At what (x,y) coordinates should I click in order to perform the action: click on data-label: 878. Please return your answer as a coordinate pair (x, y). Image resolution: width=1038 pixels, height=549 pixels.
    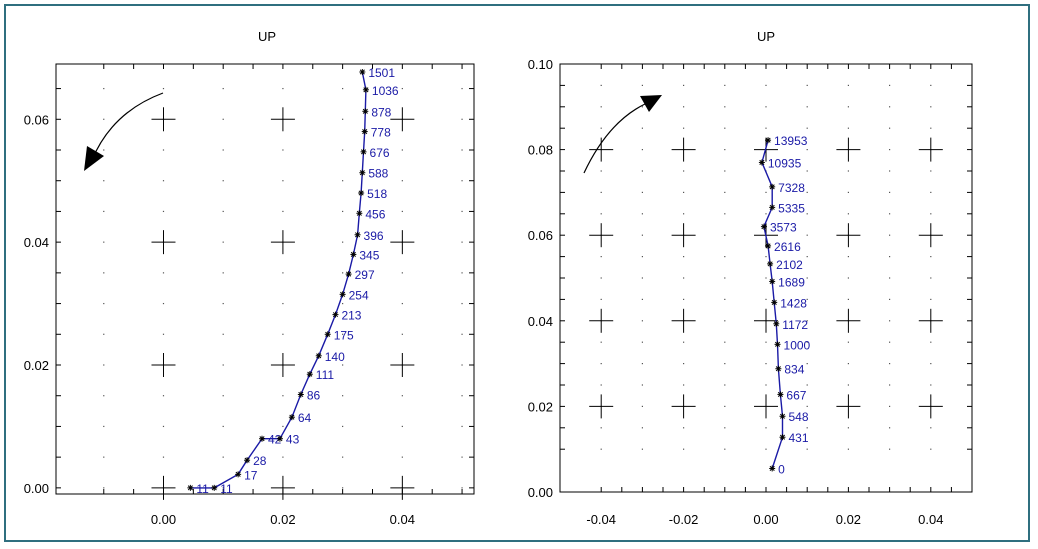
    Looking at the image, I should click on (381, 112).